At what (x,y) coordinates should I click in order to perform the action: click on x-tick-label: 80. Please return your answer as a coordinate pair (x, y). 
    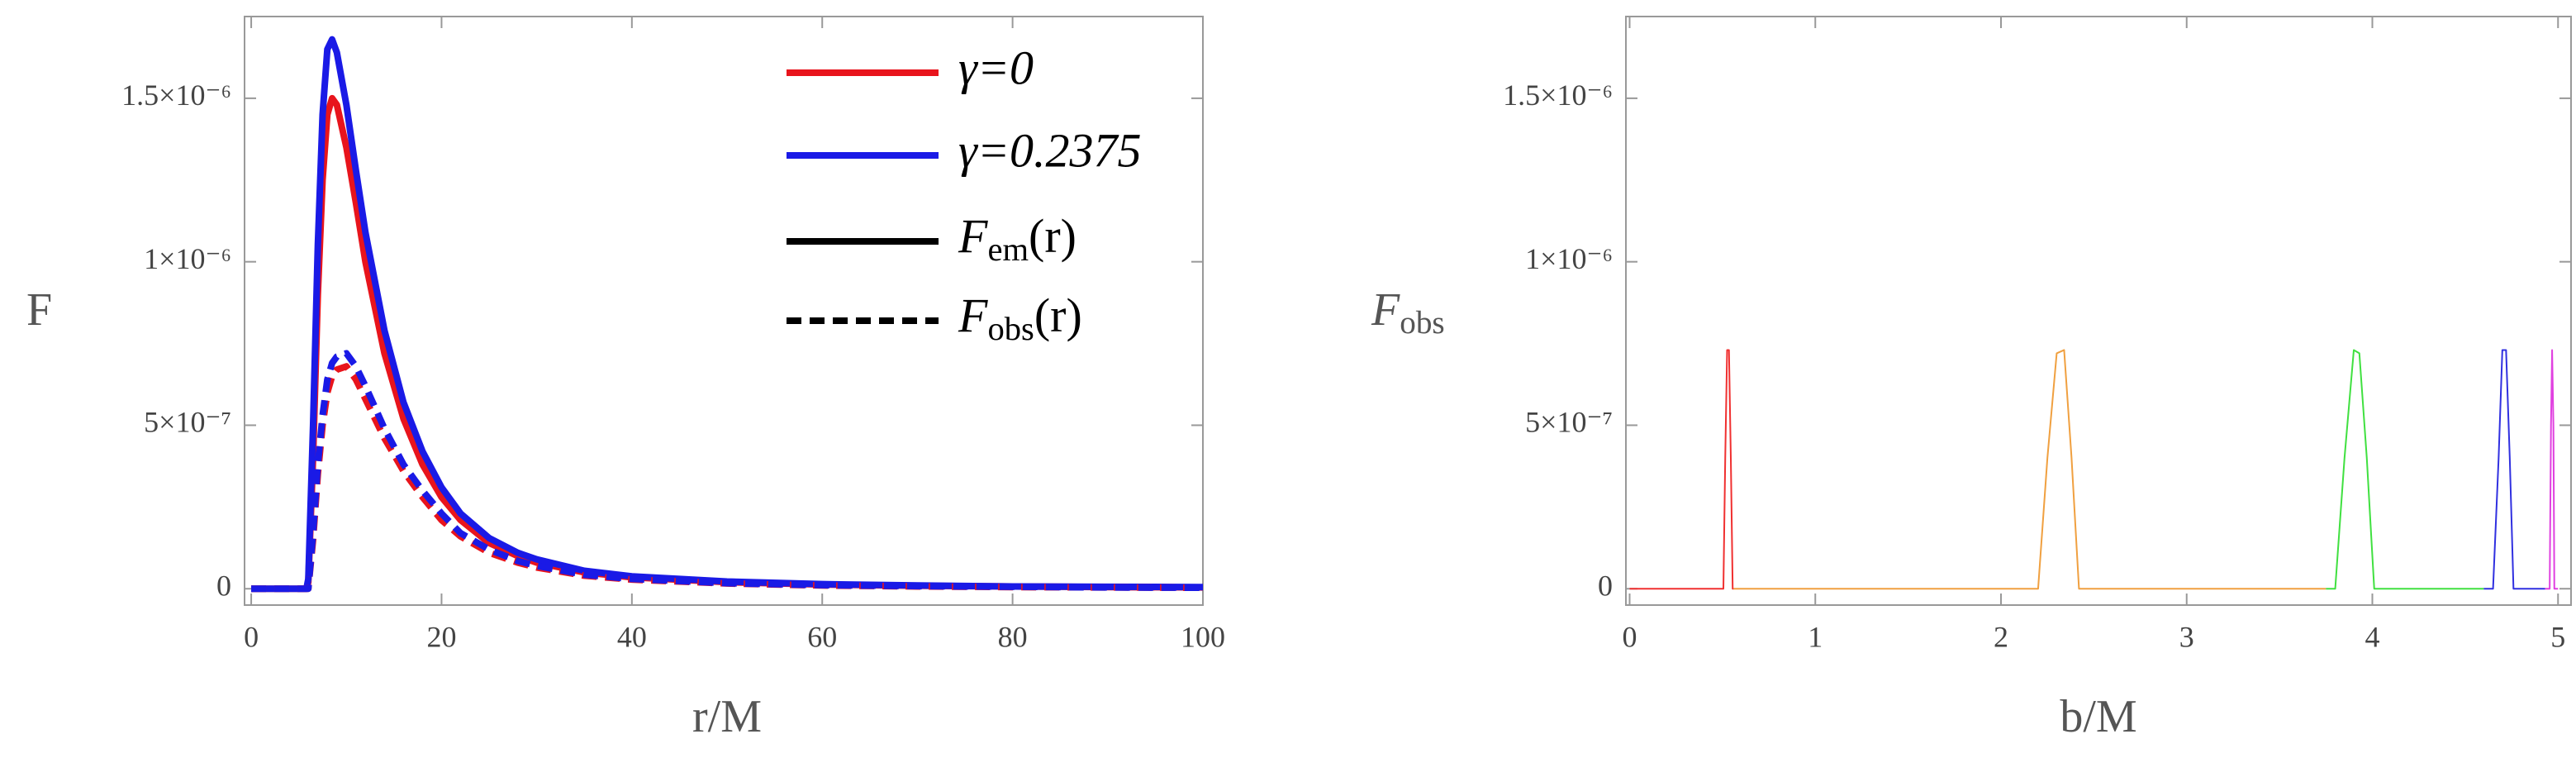
    Looking at the image, I should click on (1013, 636).